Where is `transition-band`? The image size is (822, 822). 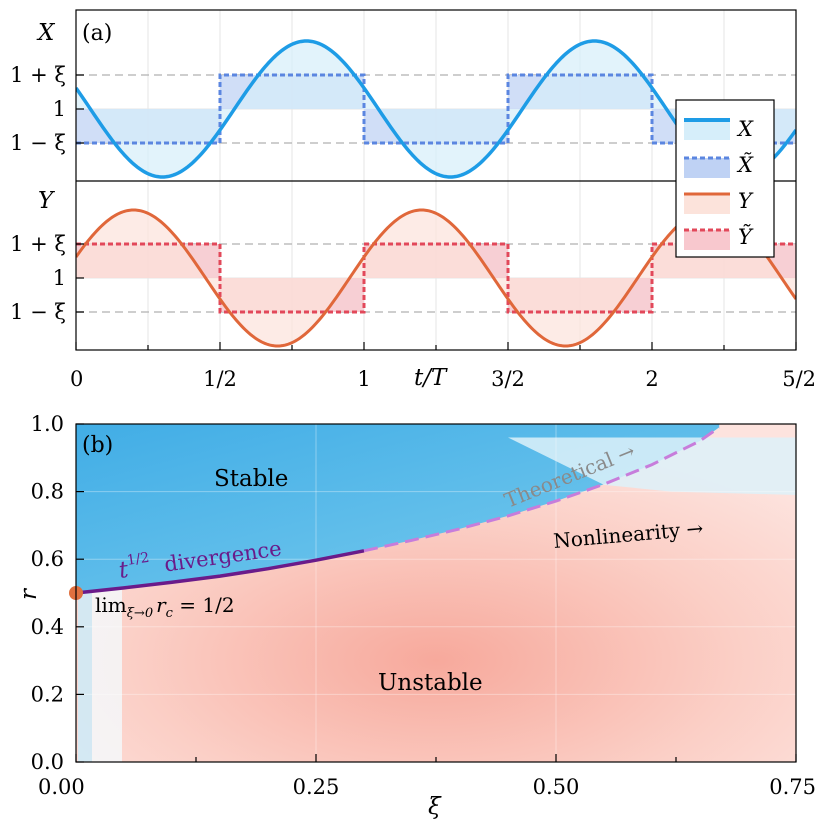
transition-band is located at coordinates (652, 466).